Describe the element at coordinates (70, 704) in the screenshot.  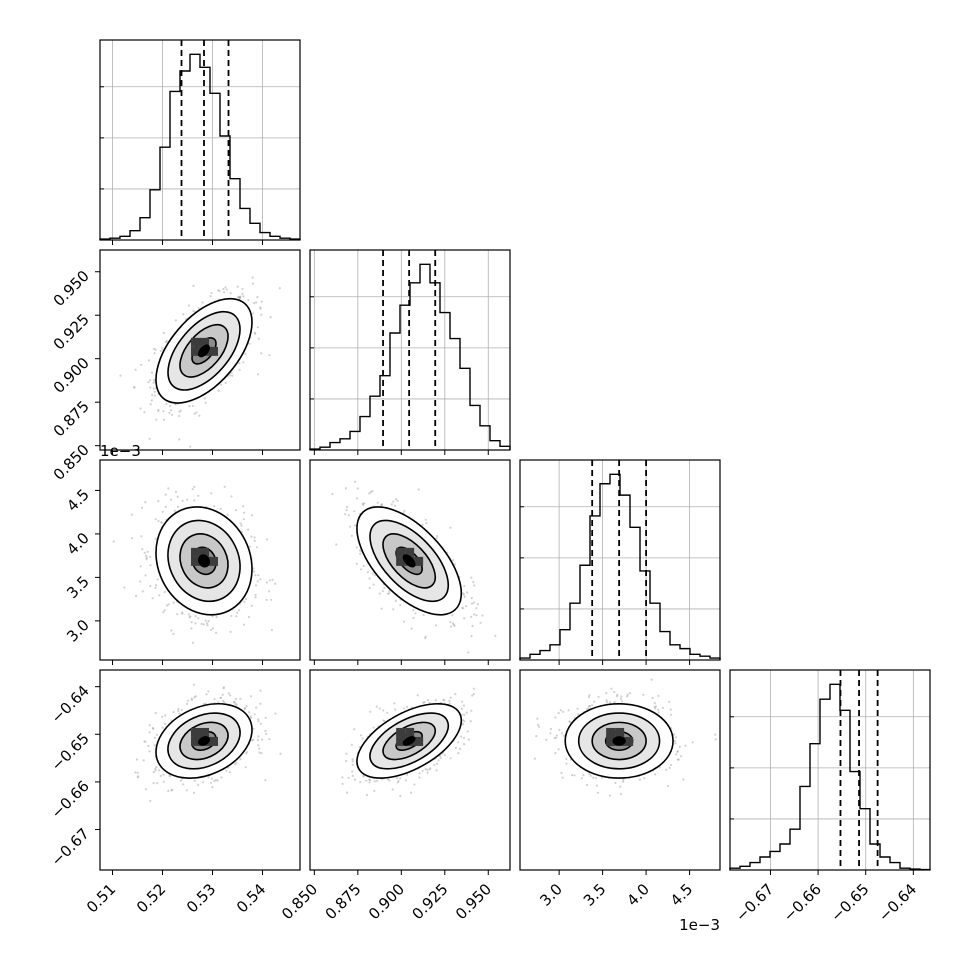
I see `y-tick-label: −0.64` at that location.